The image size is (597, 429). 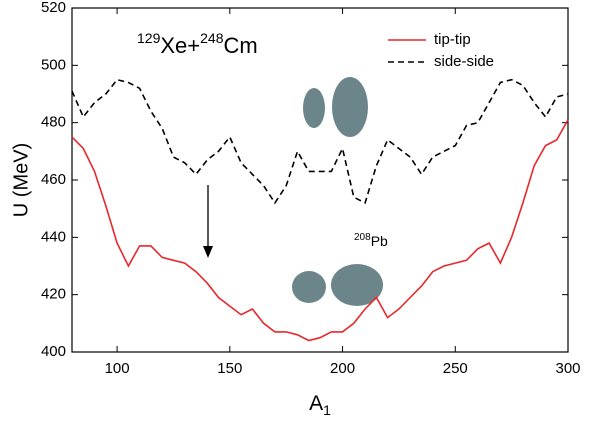 I want to click on y-tick-label: 460, so click(x=53, y=179).